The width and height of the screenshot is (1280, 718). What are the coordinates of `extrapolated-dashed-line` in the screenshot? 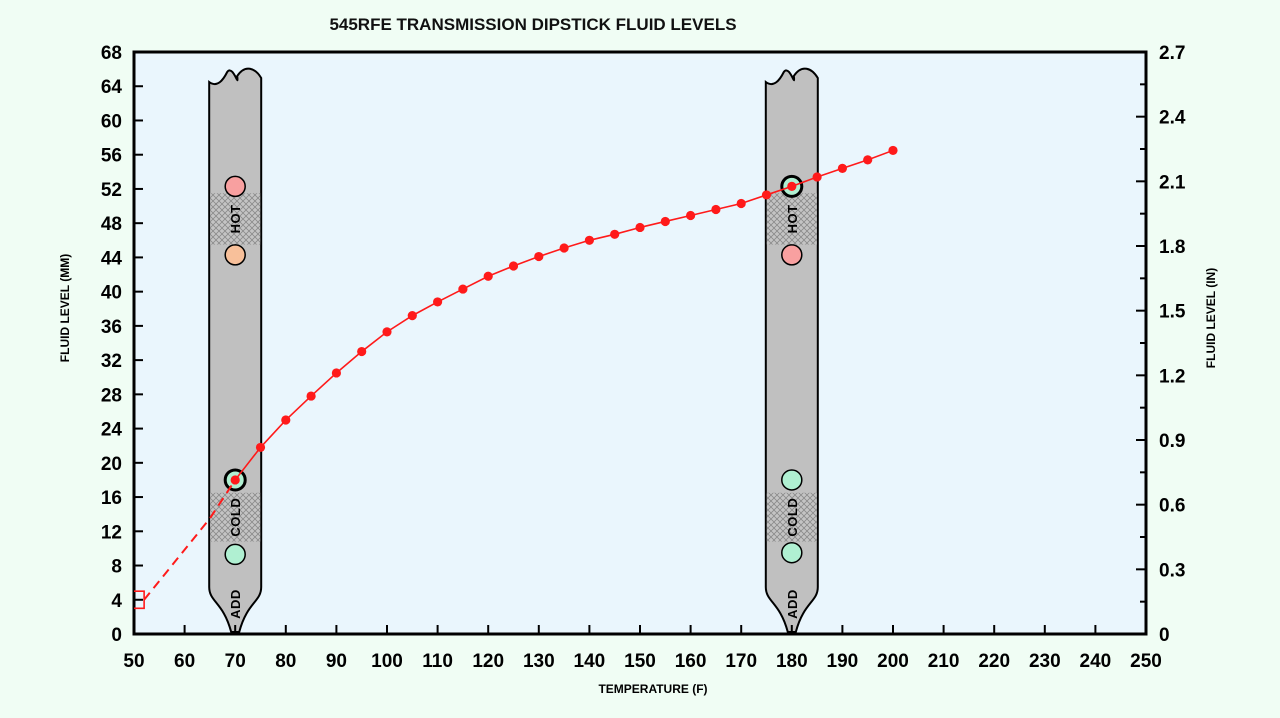 It's located at (190, 540).